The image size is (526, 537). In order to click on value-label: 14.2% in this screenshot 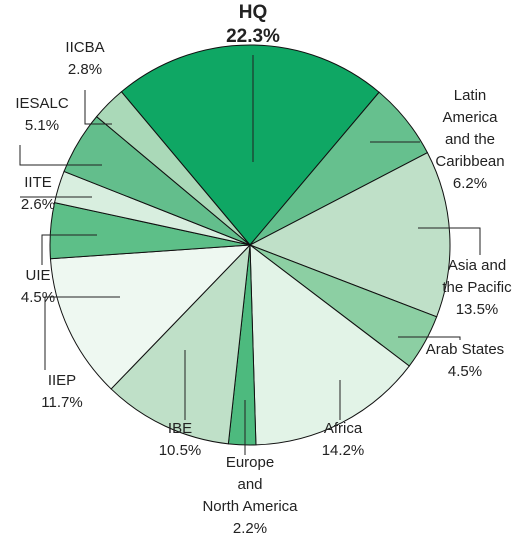, I will do `click(343, 450)`.